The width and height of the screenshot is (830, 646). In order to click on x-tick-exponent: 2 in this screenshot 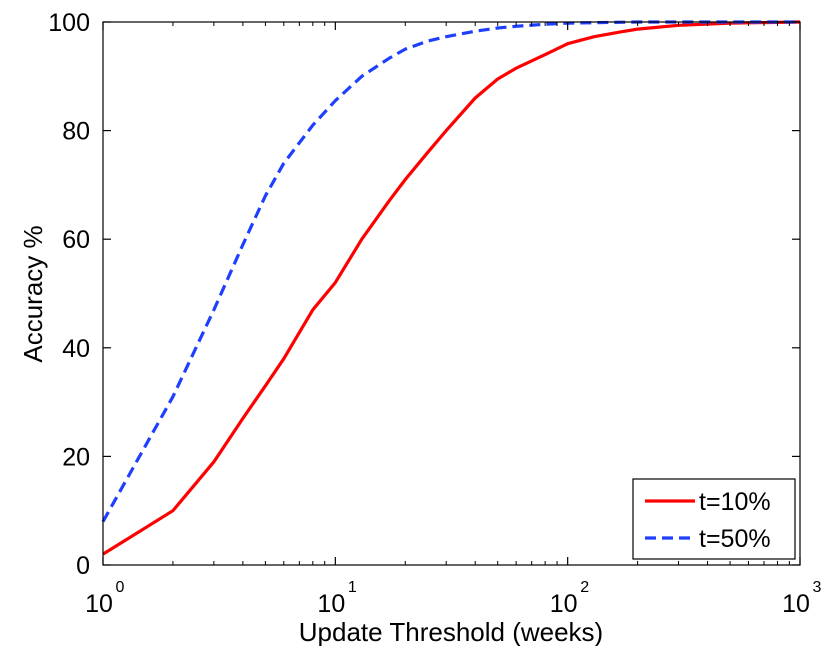, I will do `click(584, 587)`.